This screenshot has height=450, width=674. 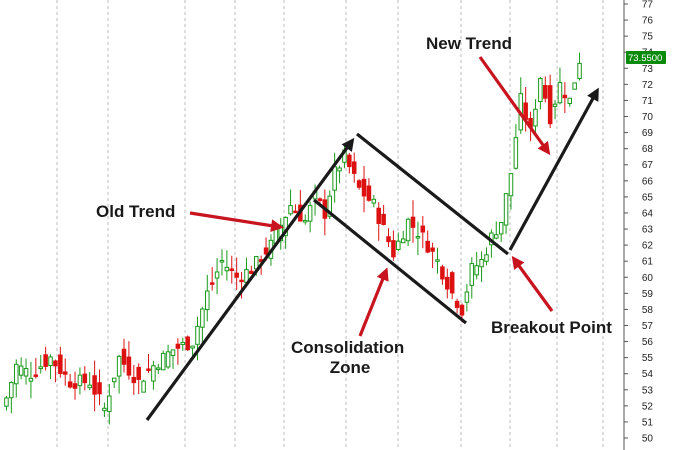 What do you see at coordinates (648, 439) in the screenshot?
I see `y-tick-label: 50` at bounding box center [648, 439].